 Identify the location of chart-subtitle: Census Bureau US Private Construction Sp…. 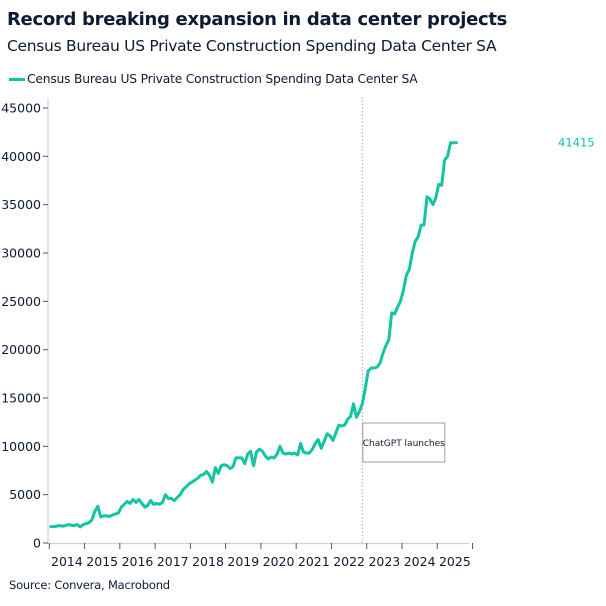
(252, 46).